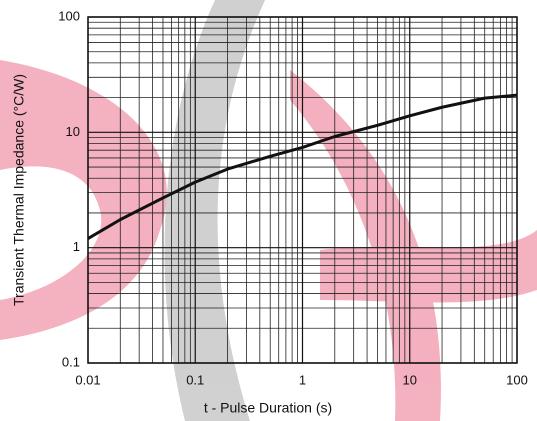 The height and width of the screenshot is (421, 537). What do you see at coordinates (302, 379) in the screenshot?
I see `x-tick-label: 1` at bounding box center [302, 379].